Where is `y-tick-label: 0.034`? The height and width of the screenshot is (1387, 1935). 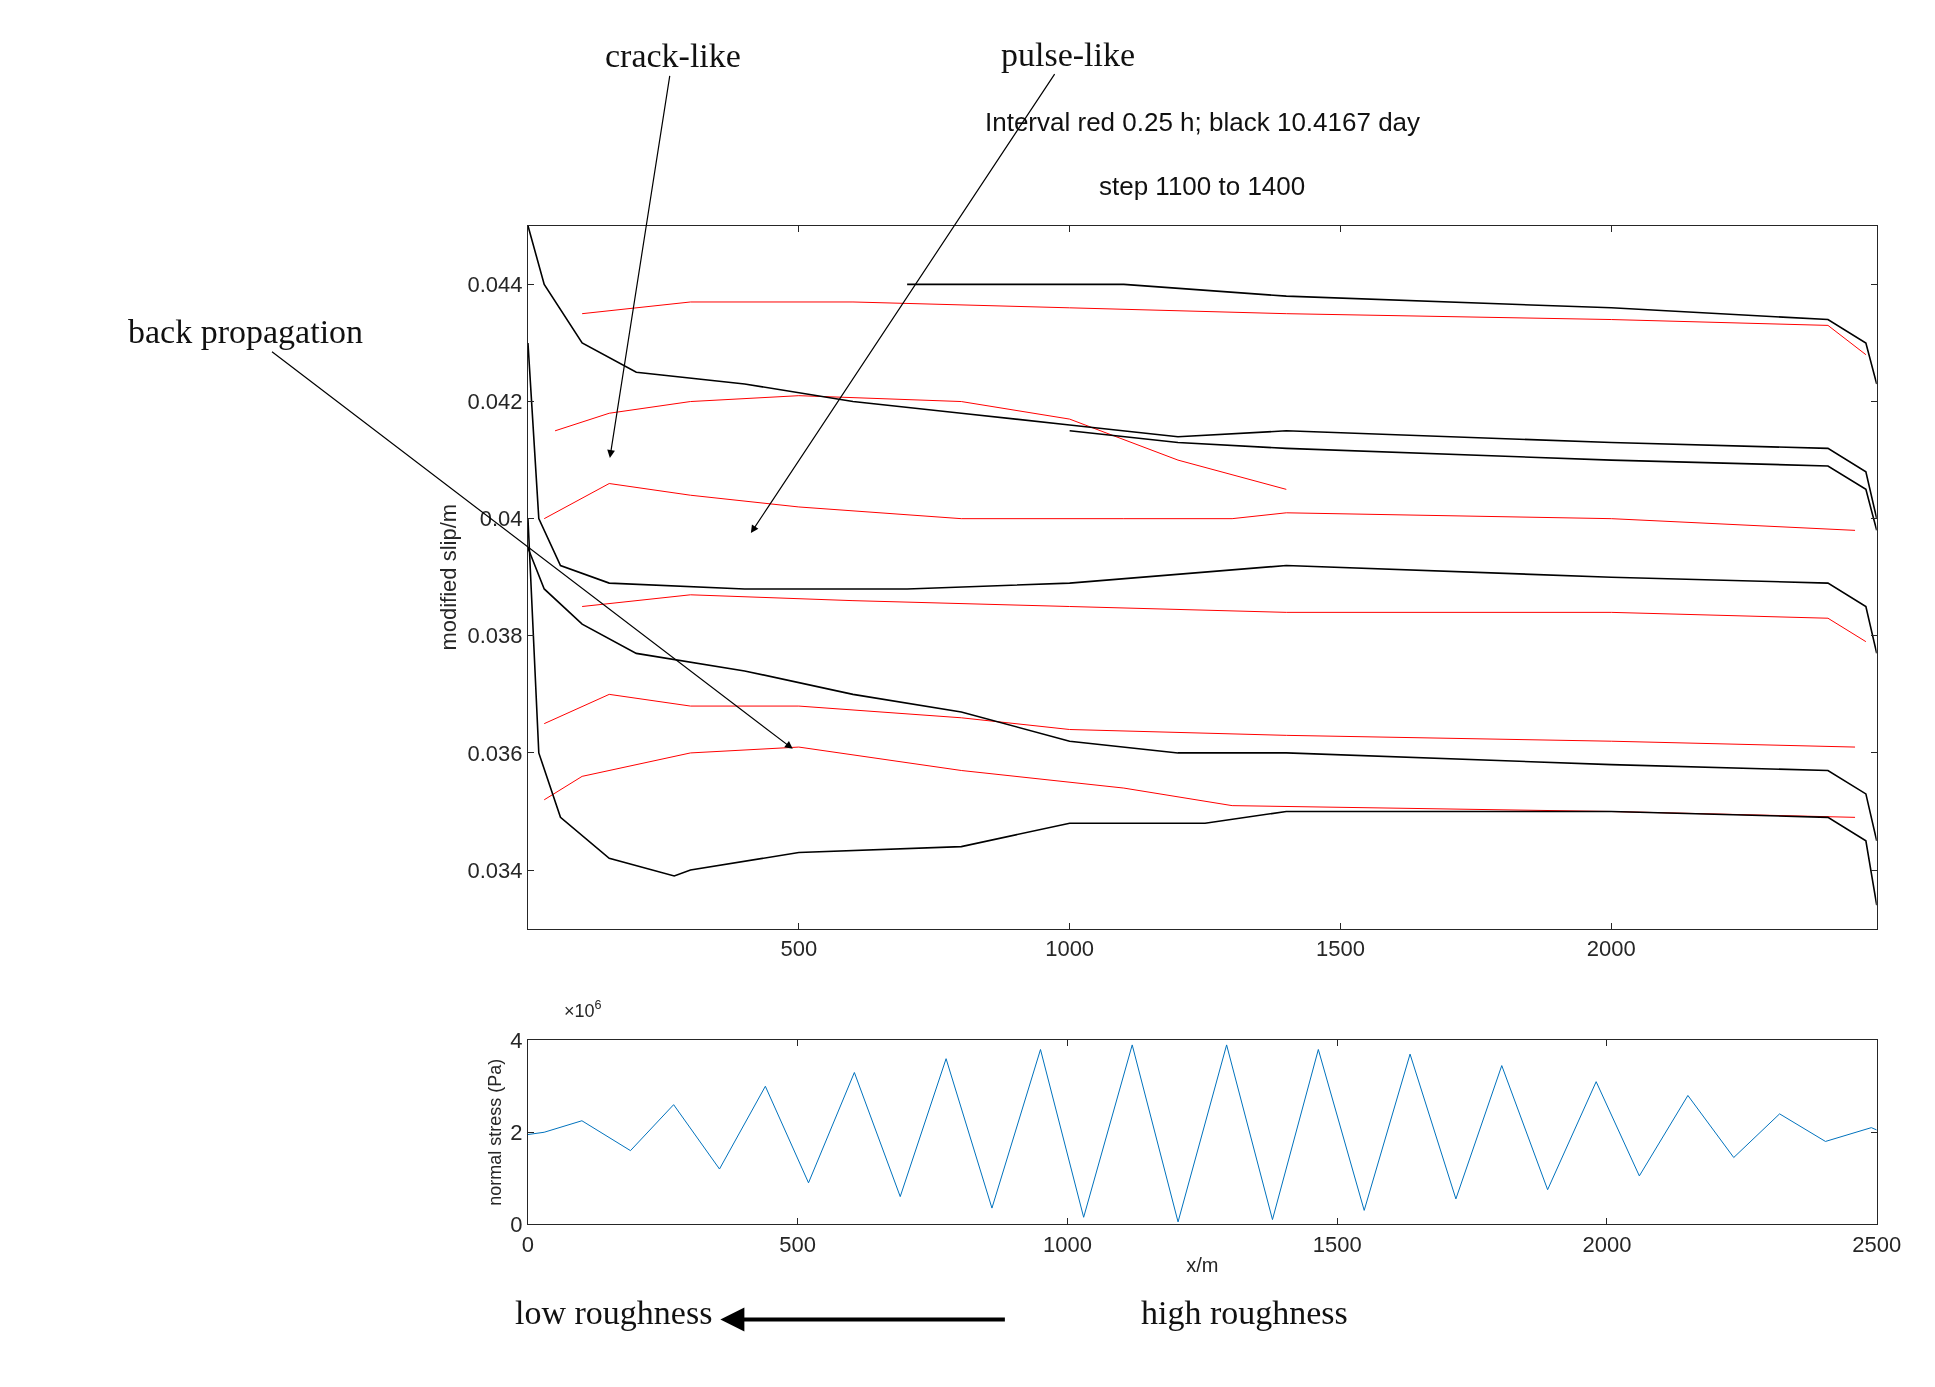
y-tick-label: 0.034 is located at coordinates (495, 870).